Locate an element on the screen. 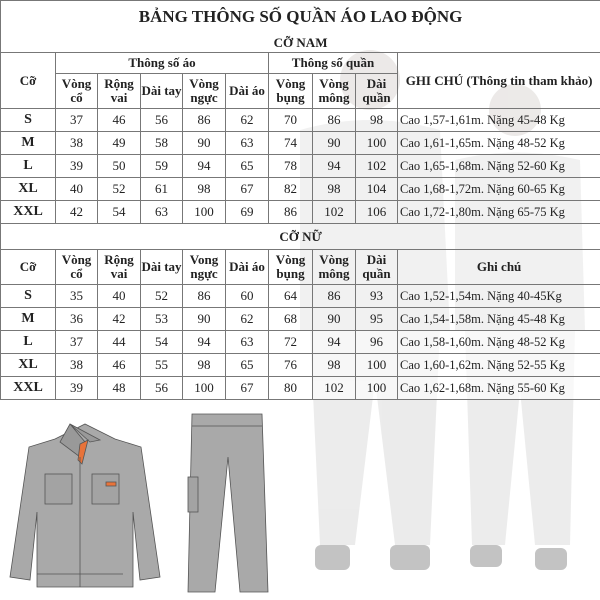 The width and height of the screenshot is (600, 600). cell-shirt-length: 65 is located at coordinates (247, 166).